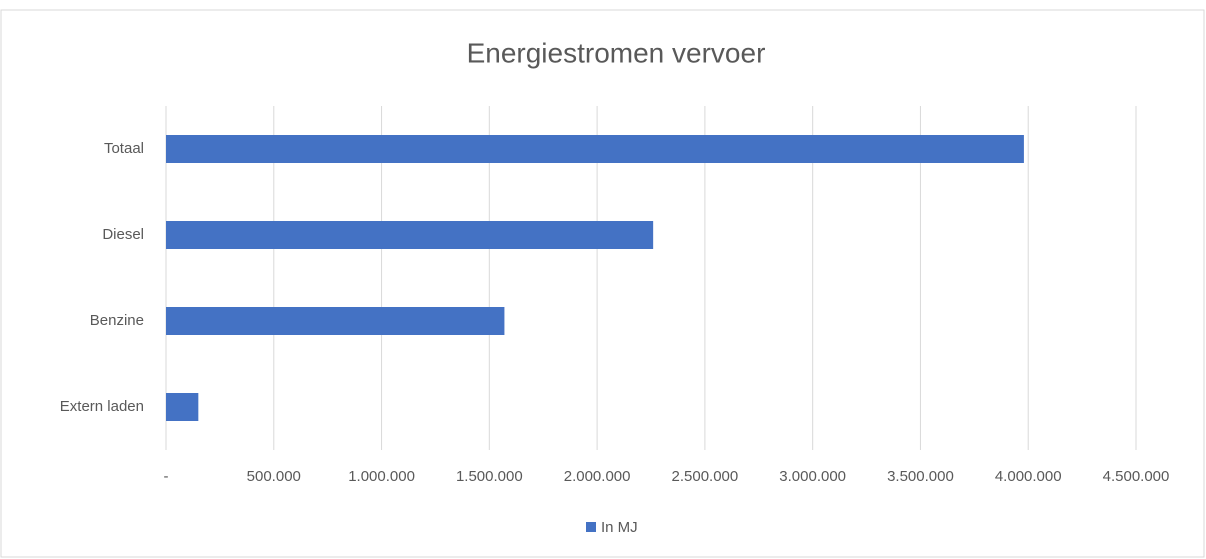  I want to click on x-tick-label: 2.000.000, so click(597, 476).